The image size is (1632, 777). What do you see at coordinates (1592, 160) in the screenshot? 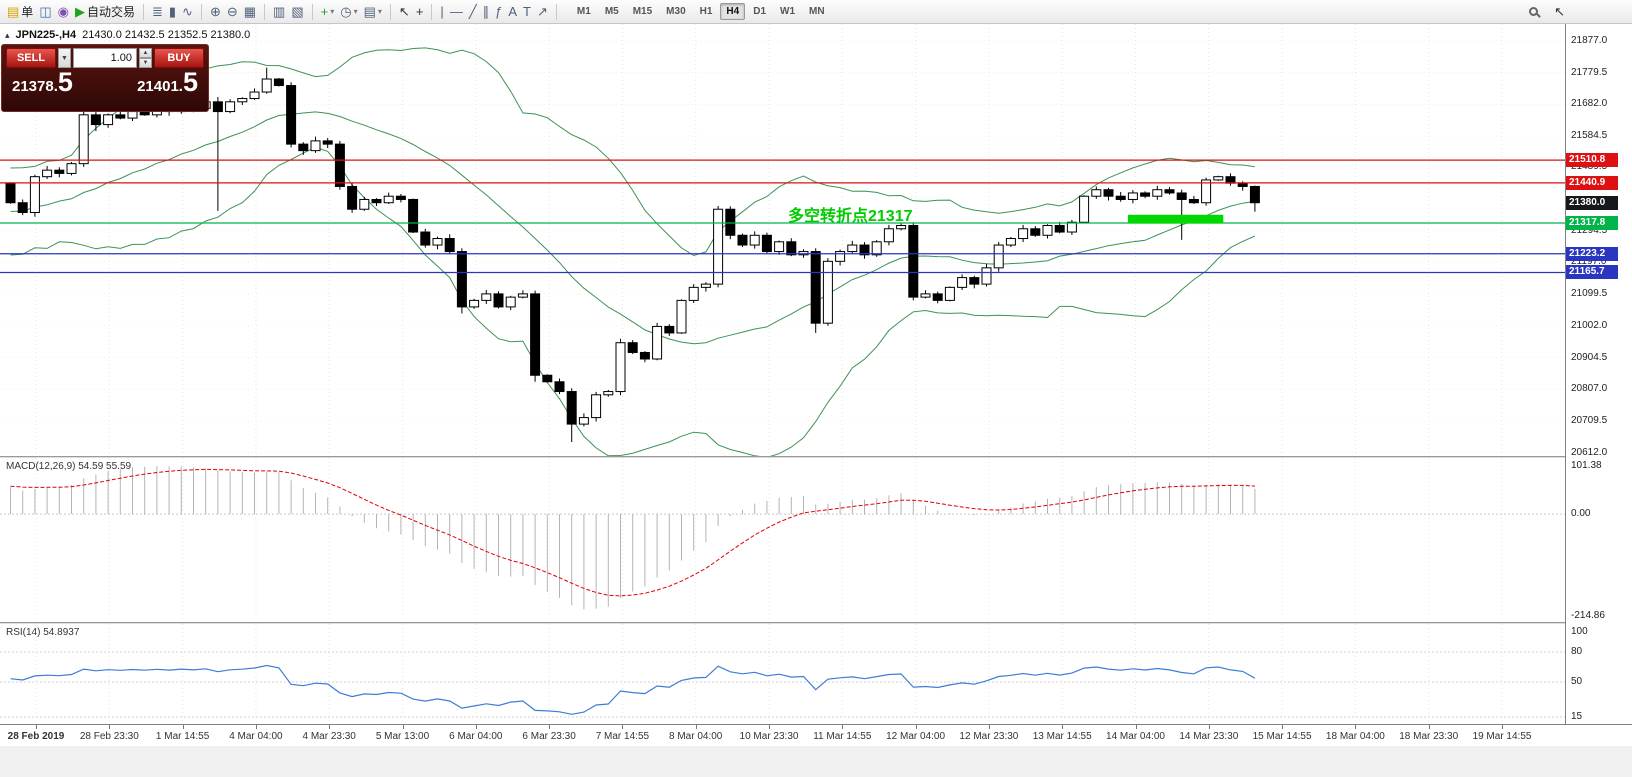
I see `price-tag: 21510.8` at bounding box center [1592, 160].